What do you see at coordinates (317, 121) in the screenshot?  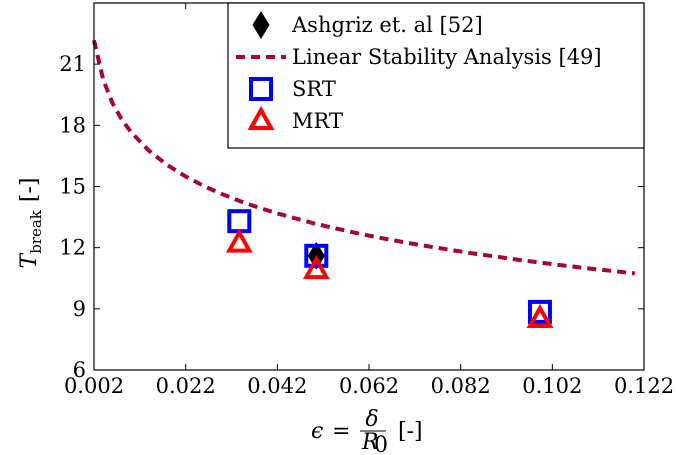 I see `legend-label: MRT` at bounding box center [317, 121].